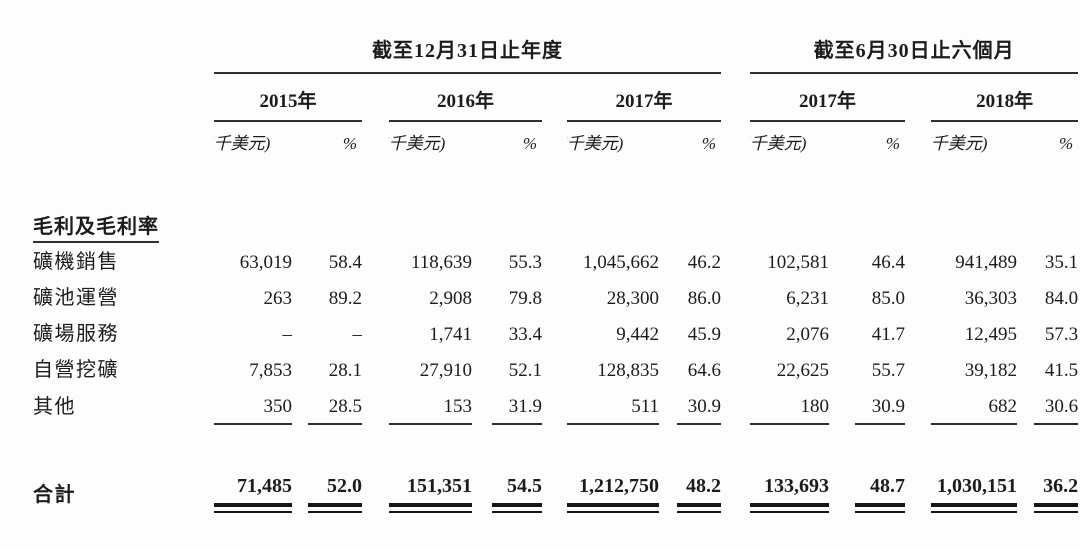  What do you see at coordinates (555, 140) in the screenshot?
I see `unit-header-row: (千美元) % (千美元) % (千美元) % (千美元) % (千美元) %` at bounding box center [555, 140].